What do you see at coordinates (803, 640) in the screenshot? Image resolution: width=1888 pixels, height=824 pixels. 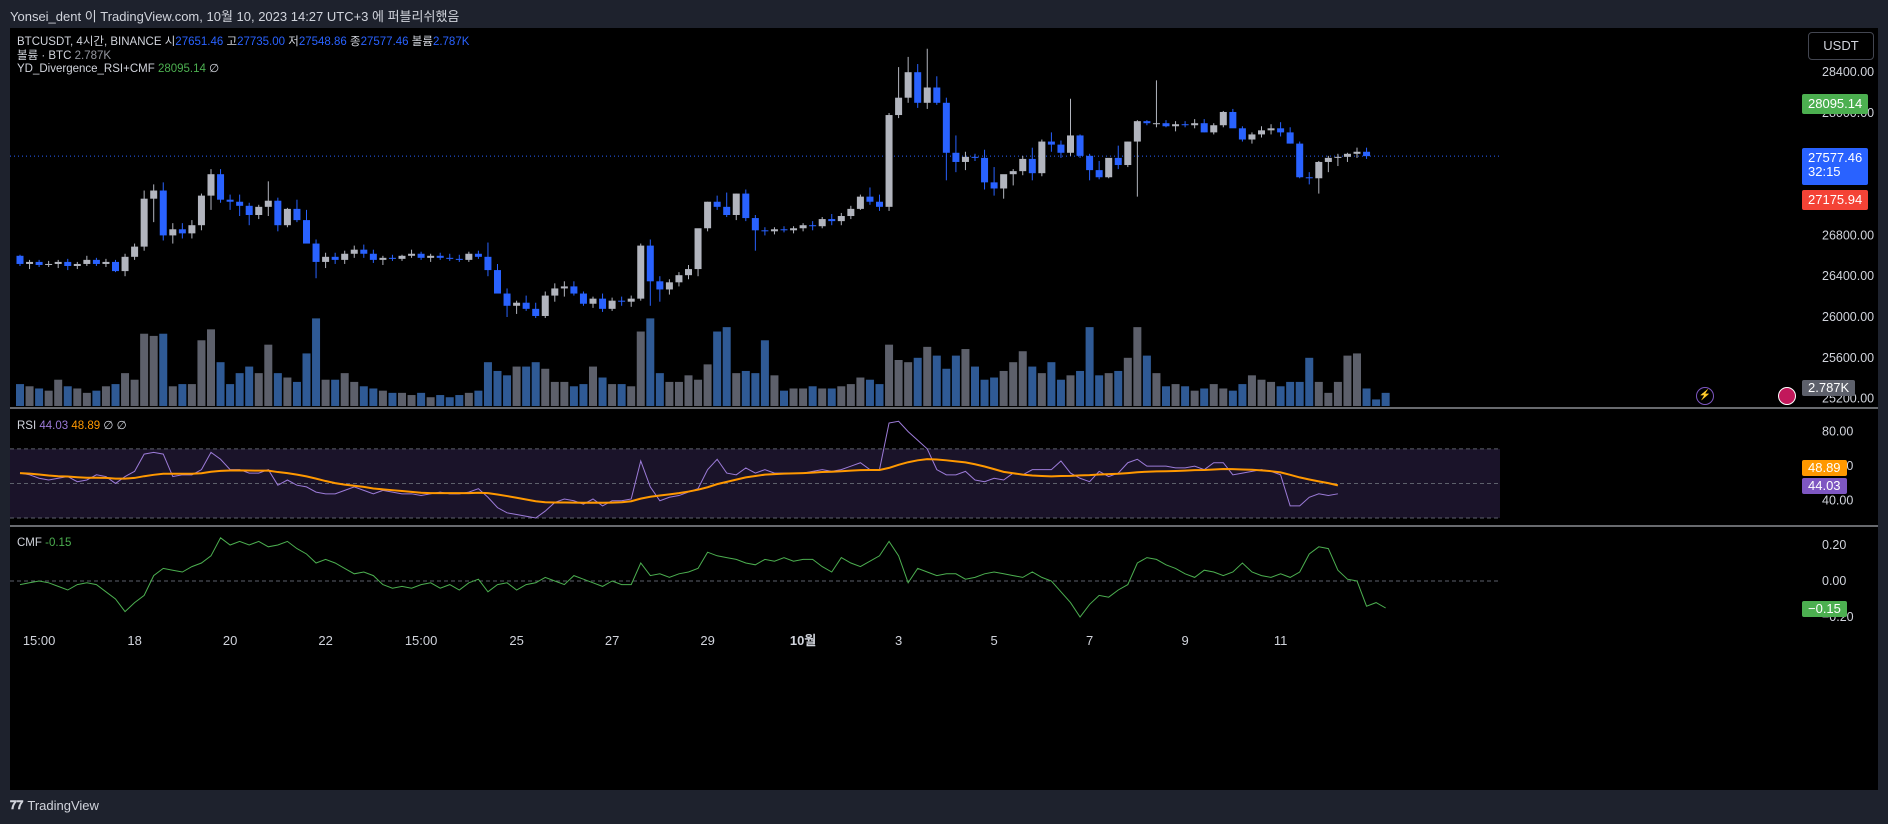 I see `time-axis-label: 10월` at bounding box center [803, 640].